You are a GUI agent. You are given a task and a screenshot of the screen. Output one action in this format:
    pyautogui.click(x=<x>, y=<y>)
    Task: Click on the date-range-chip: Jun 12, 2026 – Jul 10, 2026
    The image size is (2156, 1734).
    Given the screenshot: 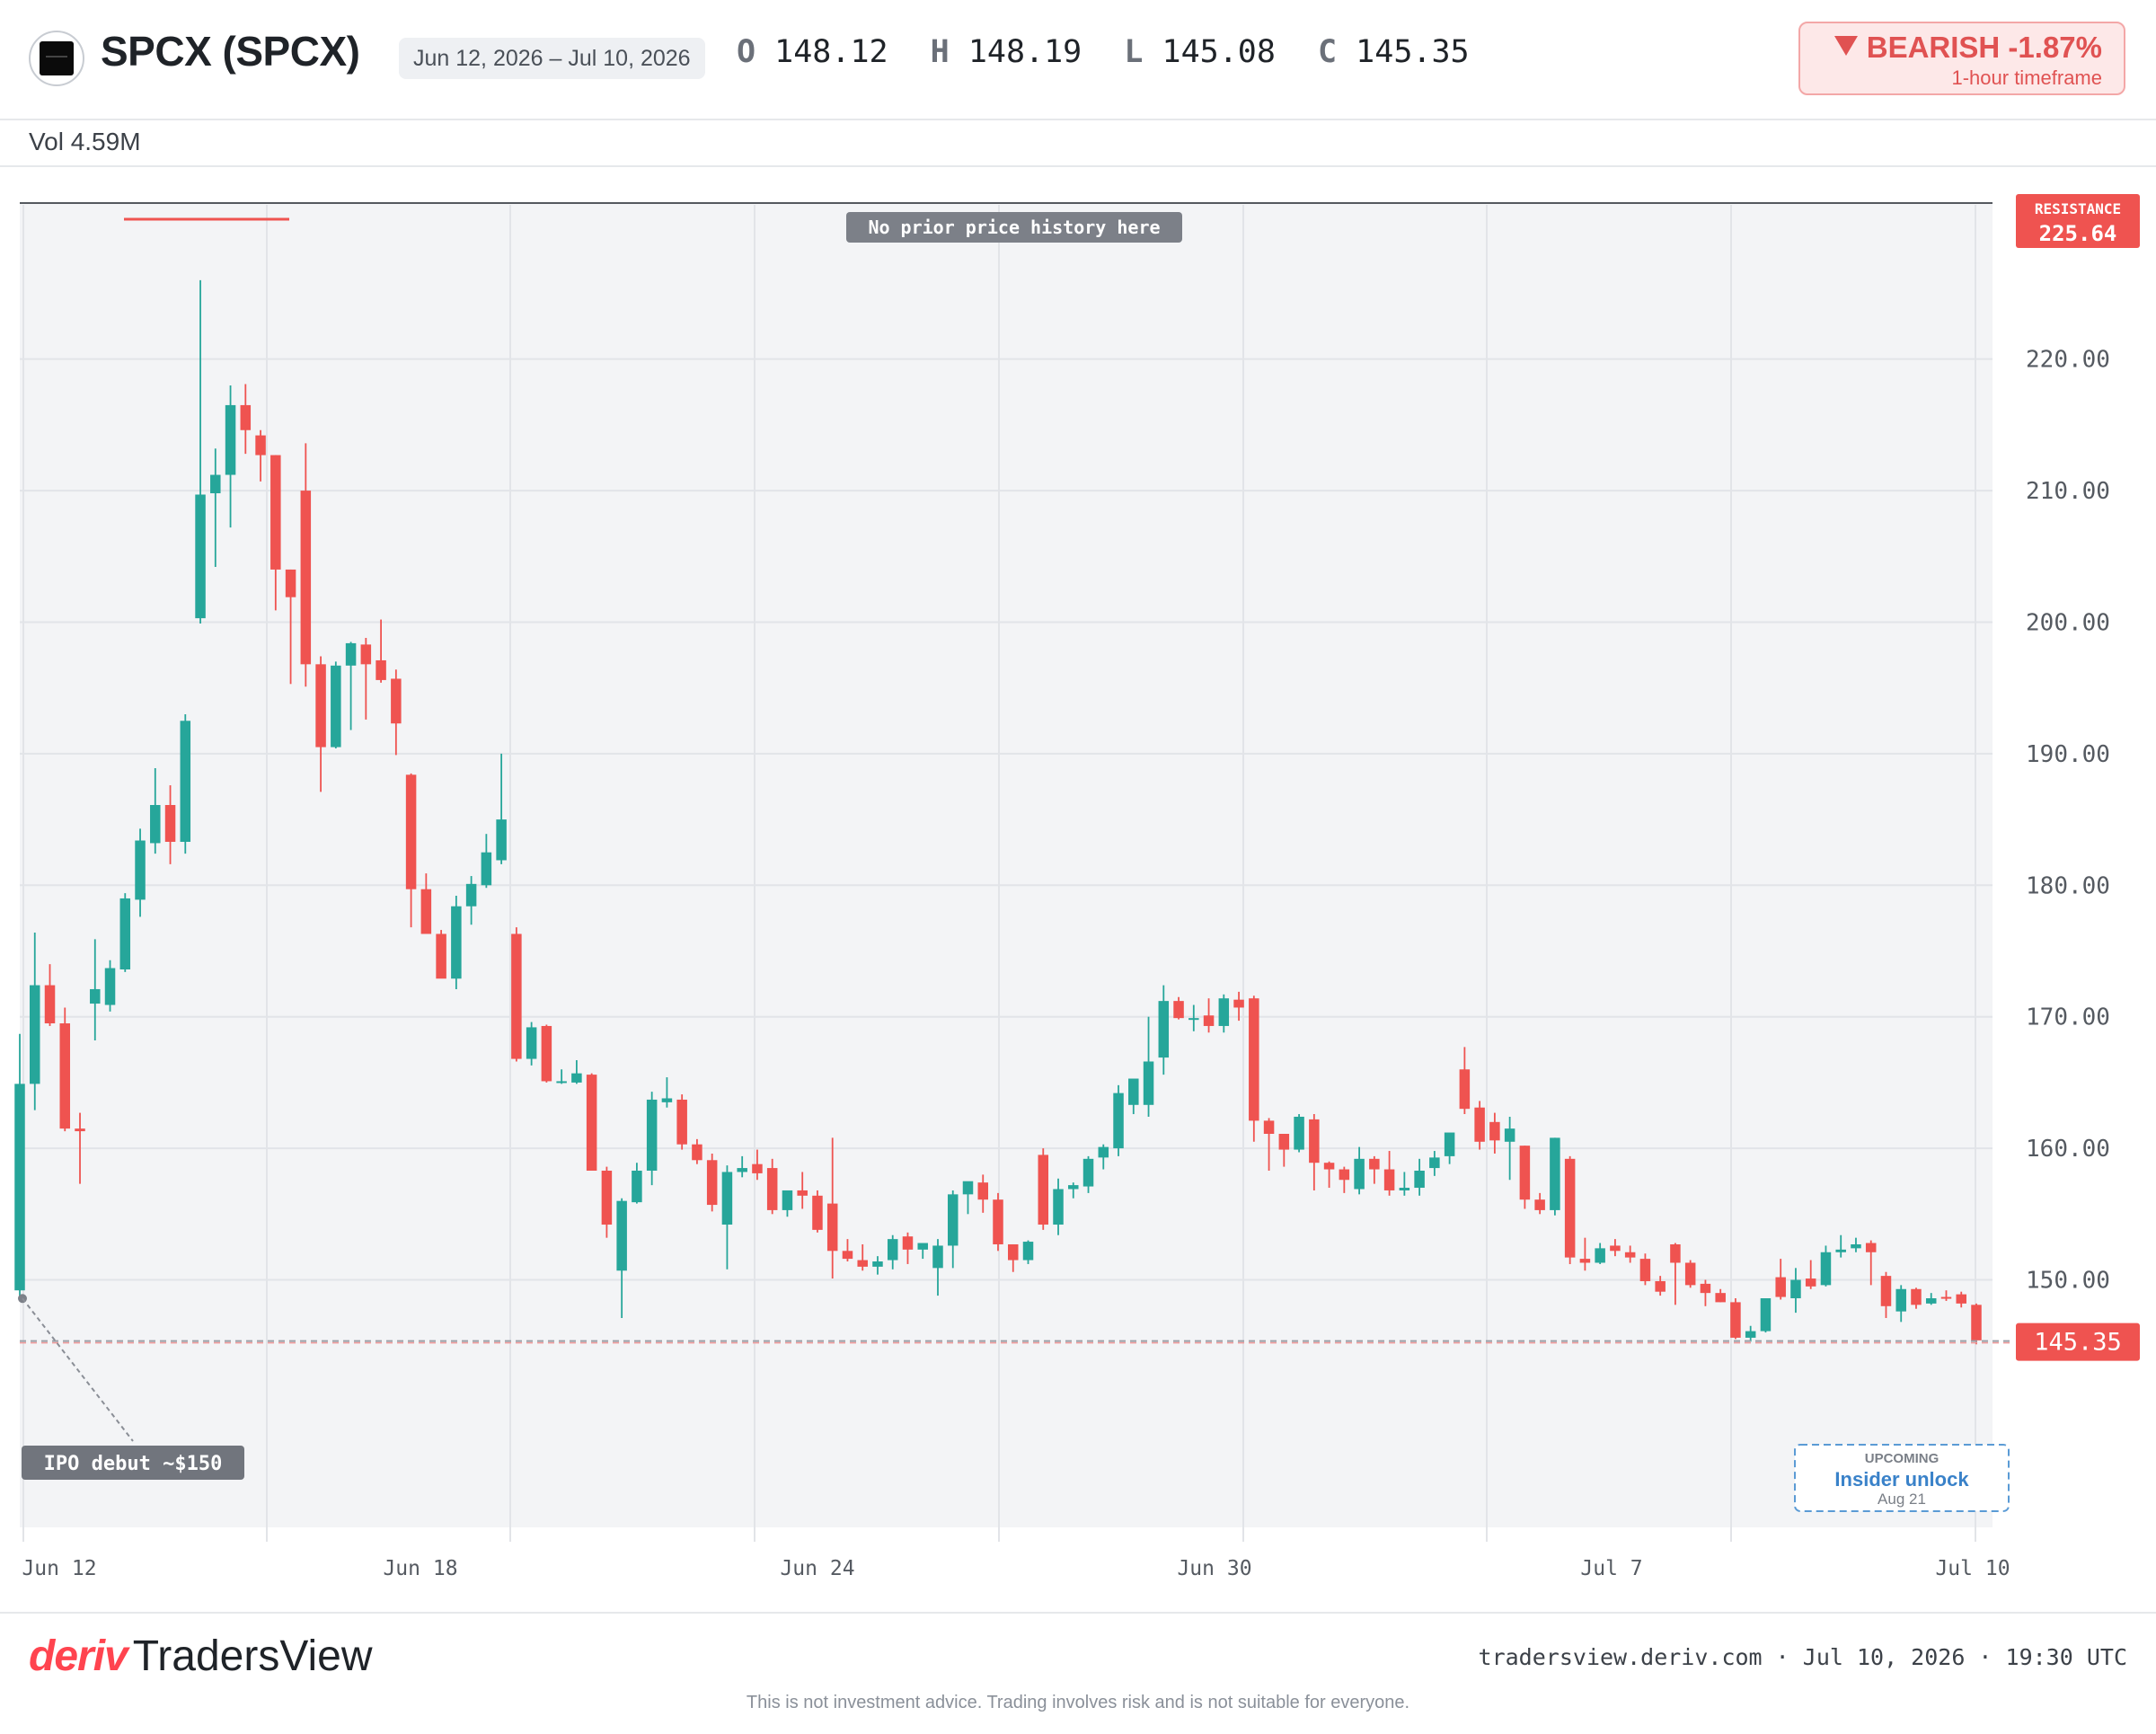 What is the action you would take?
    pyautogui.click(x=552, y=58)
    